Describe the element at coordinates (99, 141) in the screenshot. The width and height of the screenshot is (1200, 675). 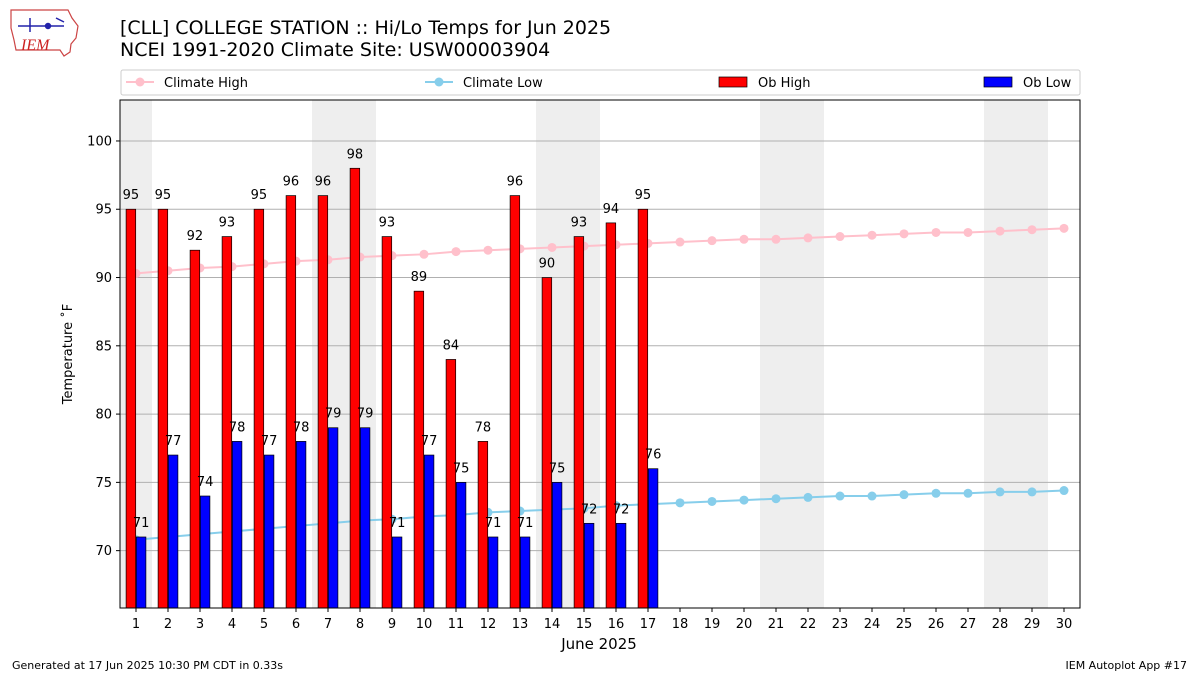
I see `y-tick-label: 100` at that location.